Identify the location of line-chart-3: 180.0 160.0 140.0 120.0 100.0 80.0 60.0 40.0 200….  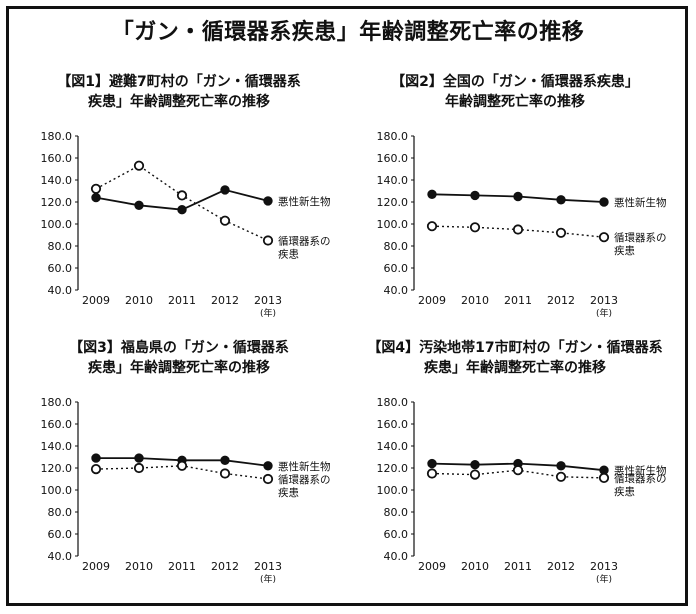
(186, 490).